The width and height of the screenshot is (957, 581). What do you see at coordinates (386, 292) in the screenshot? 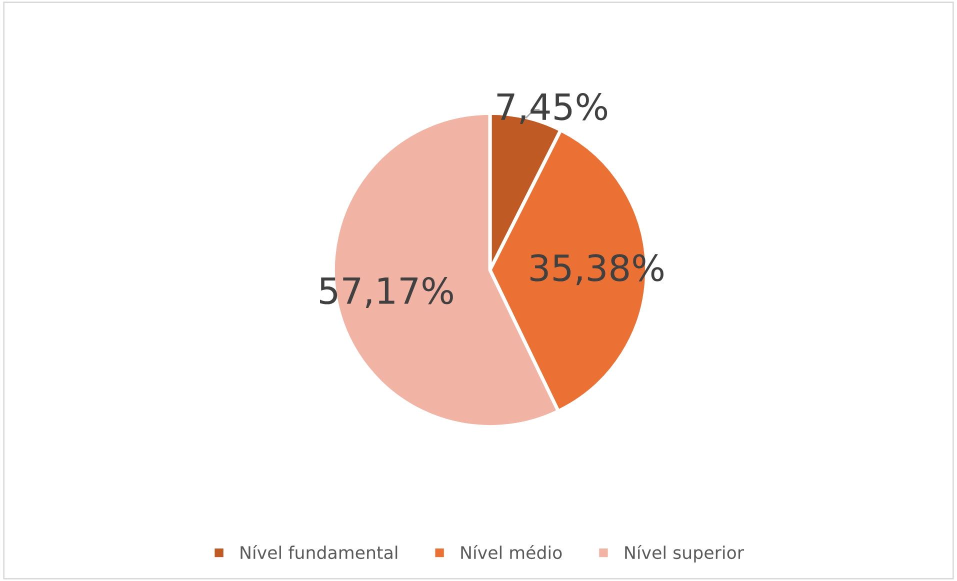
I see `data-label: 57,17%` at bounding box center [386, 292].